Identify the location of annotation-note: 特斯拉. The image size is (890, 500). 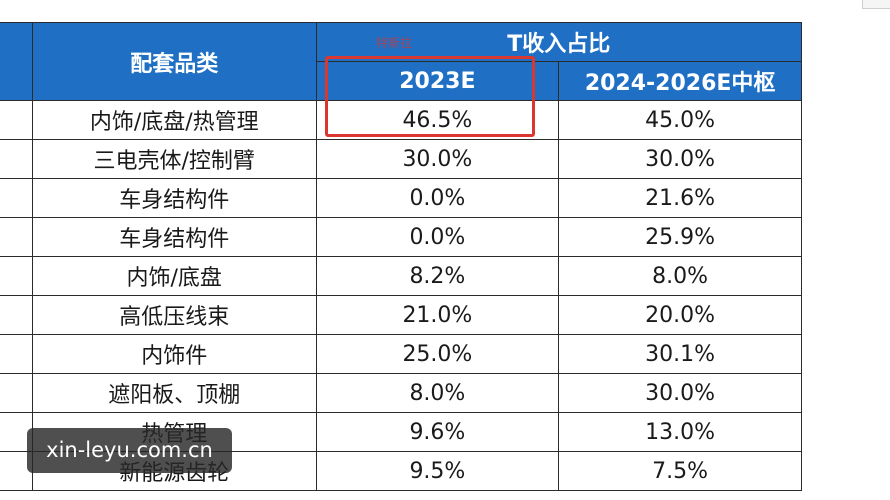
(394, 43).